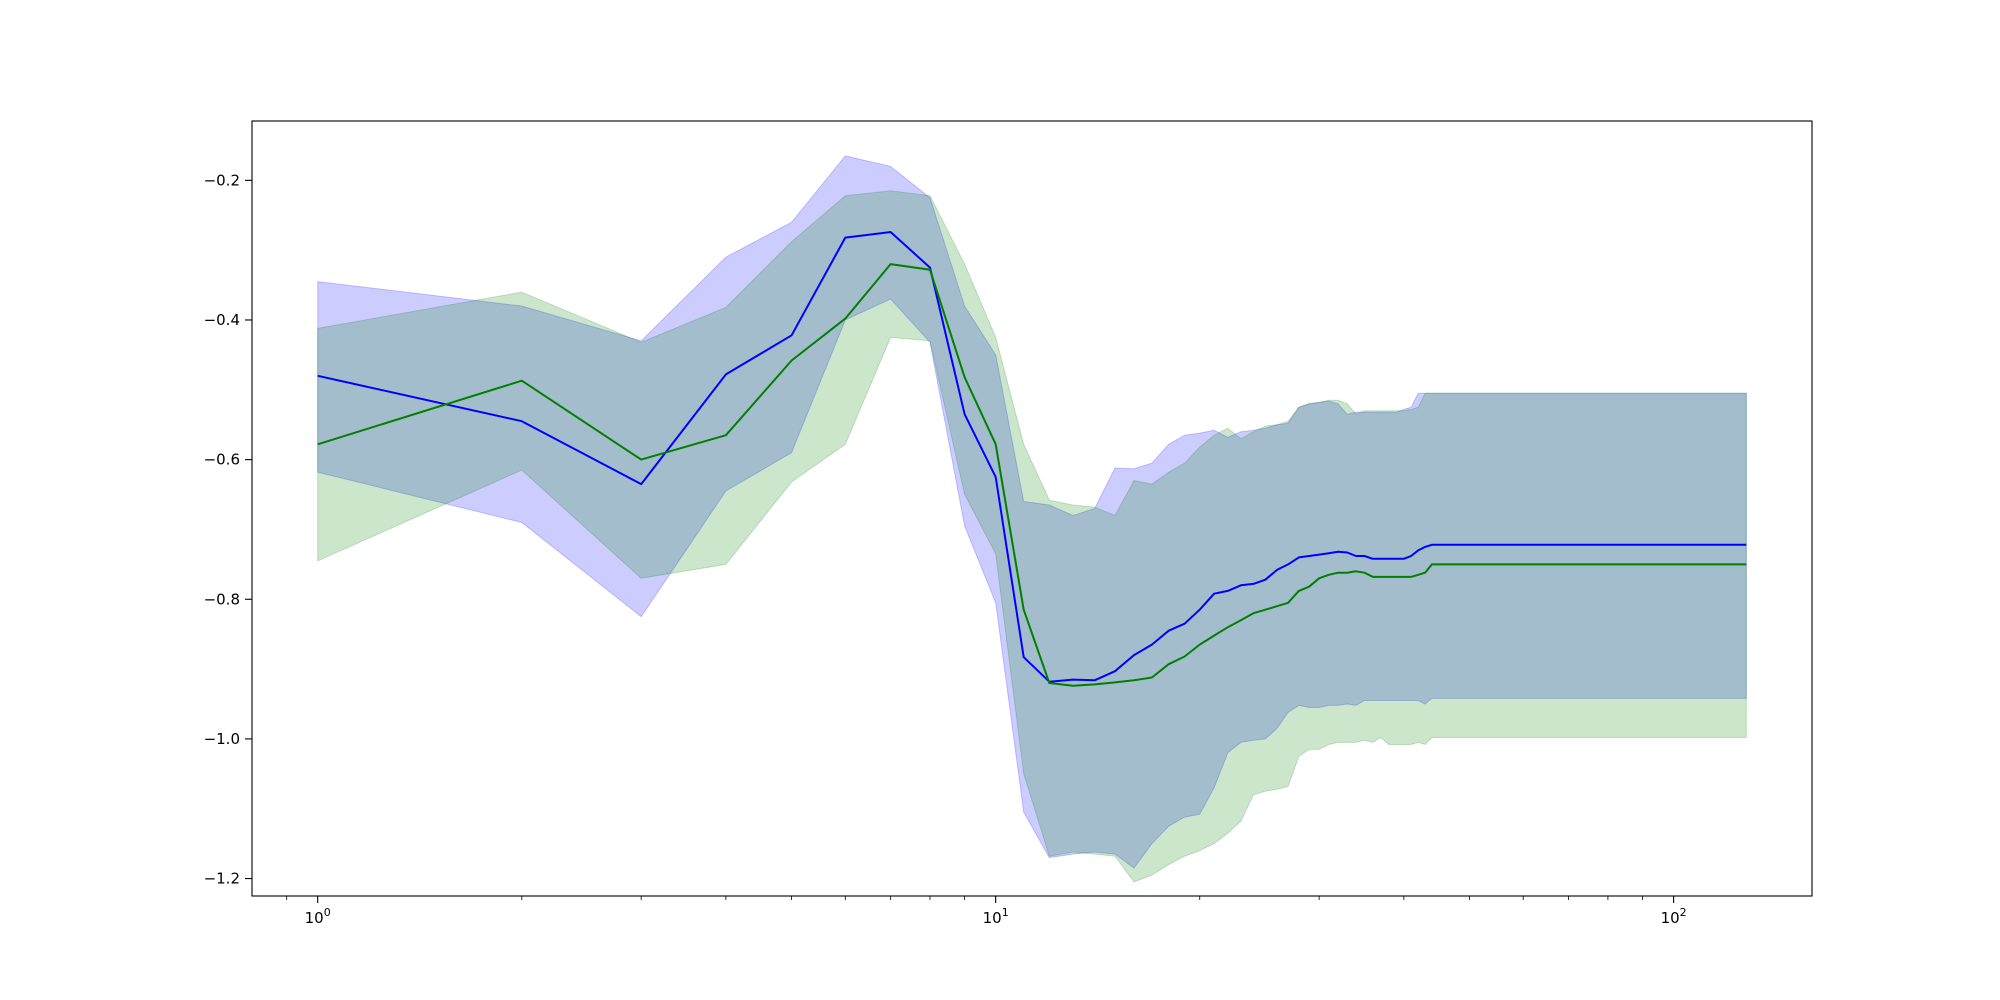 This screenshot has height=1000, width=2000. What do you see at coordinates (228, 529) in the screenshot?
I see `y-axis: −0.2 −0.4 −0.6 −0.8 −1.0 −1.2` at bounding box center [228, 529].